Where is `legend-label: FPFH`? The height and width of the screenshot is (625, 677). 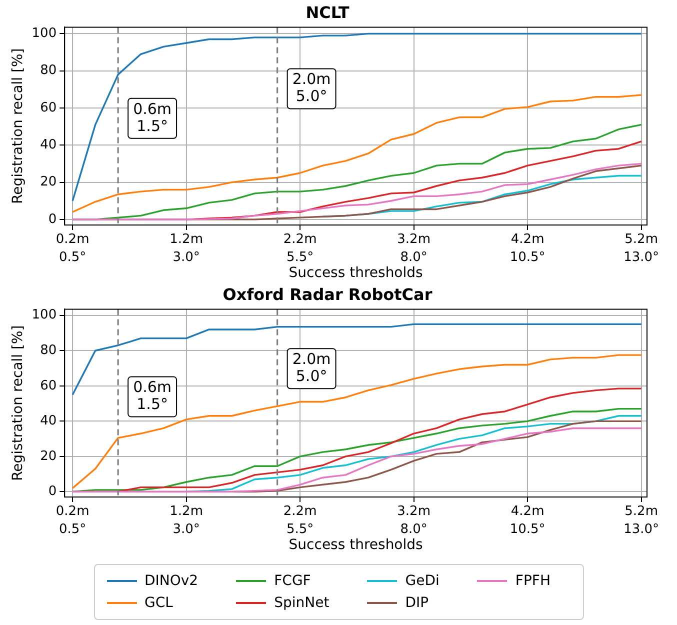
legend-label: FPFH is located at coordinates (532, 581).